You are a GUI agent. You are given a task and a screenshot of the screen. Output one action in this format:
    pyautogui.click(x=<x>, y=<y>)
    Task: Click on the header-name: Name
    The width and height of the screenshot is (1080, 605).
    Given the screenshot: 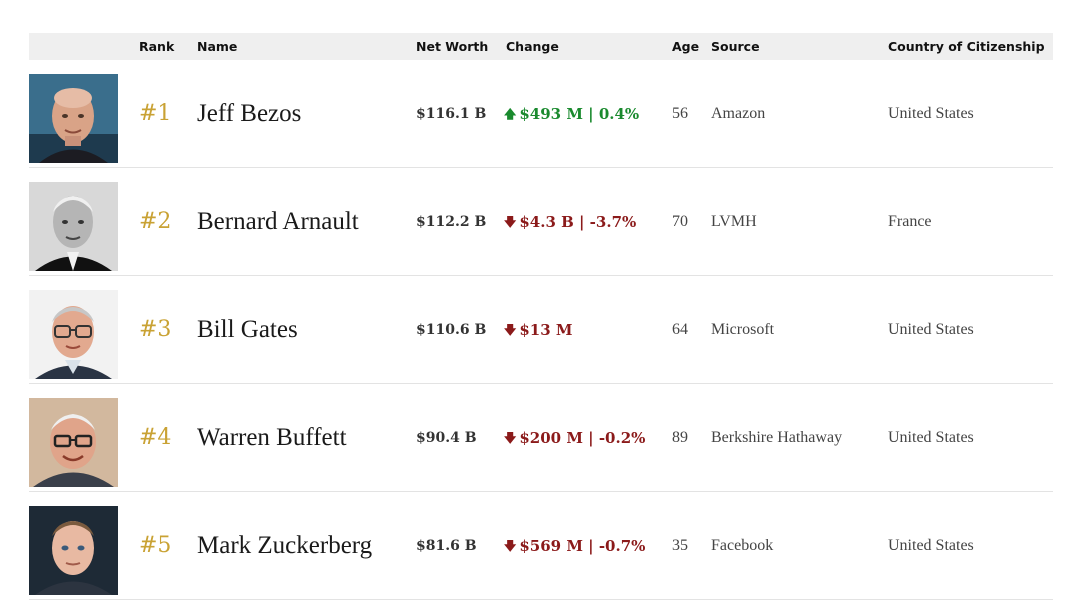 What is the action you would take?
    pyautogui.click(x=217, y=46)
    